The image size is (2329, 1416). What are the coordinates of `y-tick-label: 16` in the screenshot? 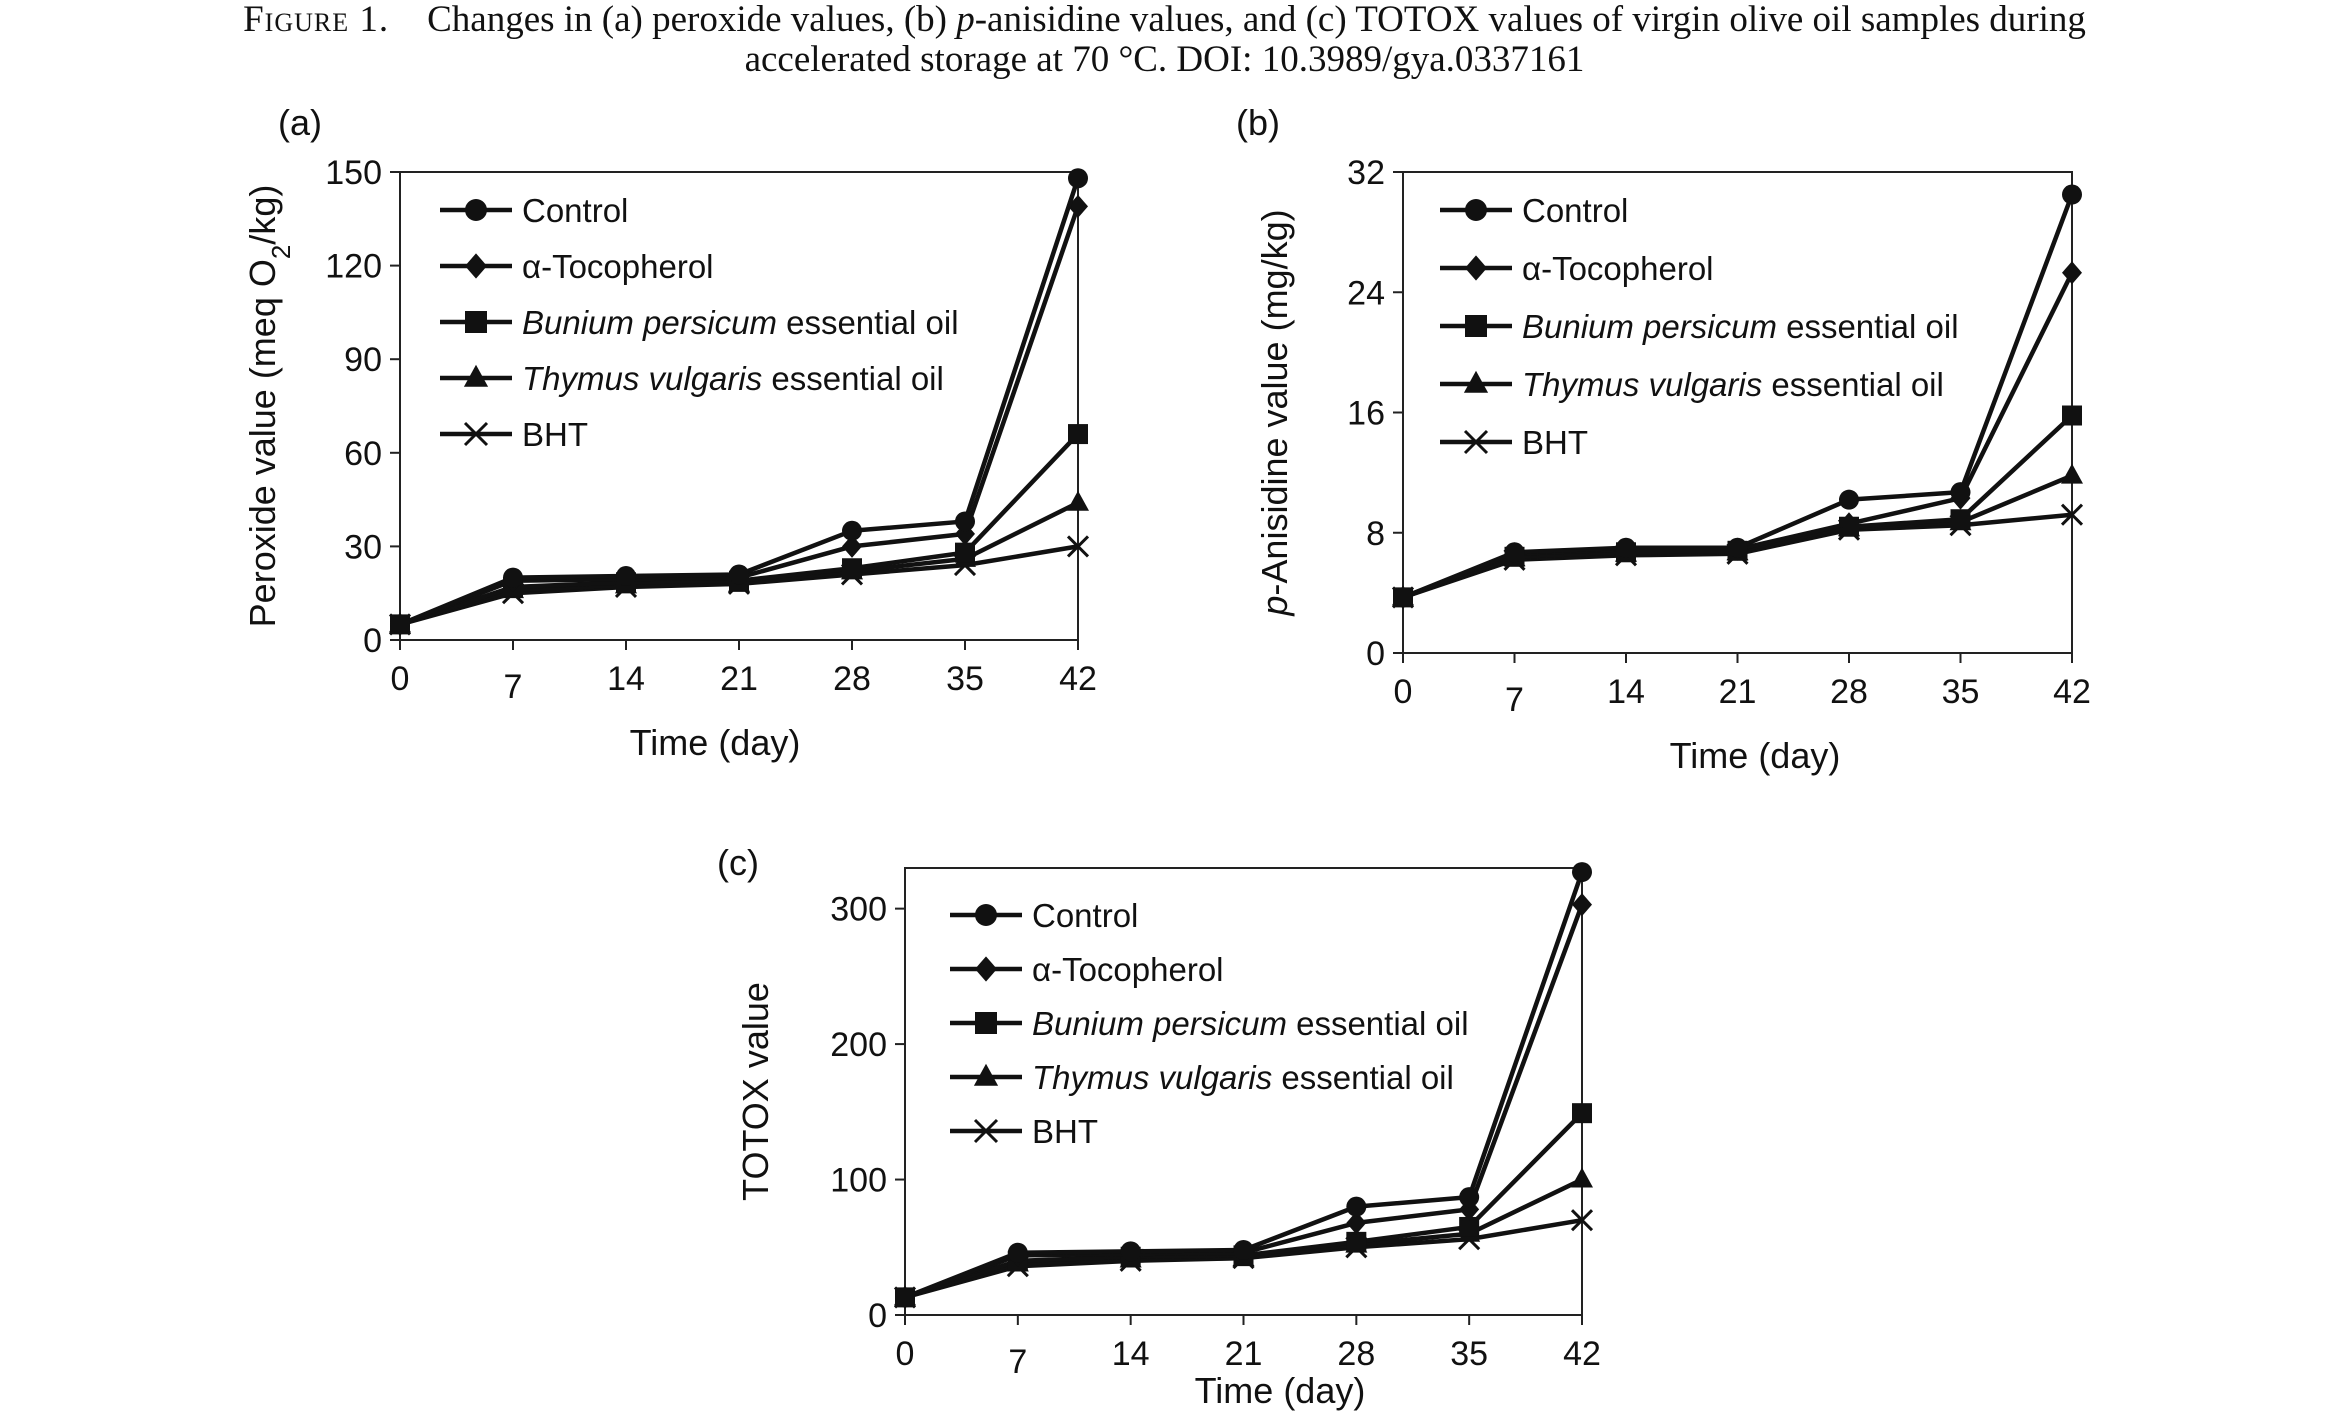 It's located at (1366, 414).